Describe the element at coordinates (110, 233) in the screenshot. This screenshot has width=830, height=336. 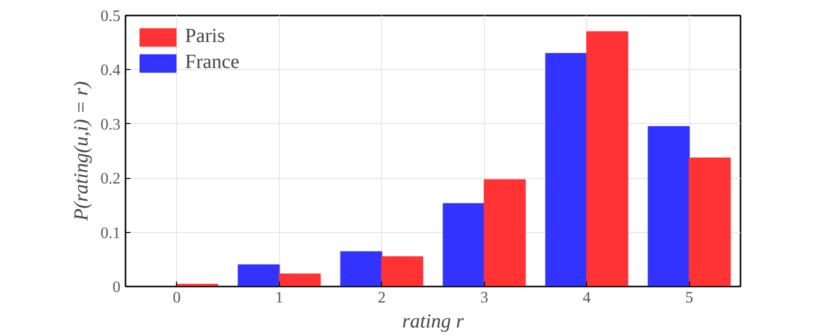
I see `y-tick-label: 0.1` at that location.